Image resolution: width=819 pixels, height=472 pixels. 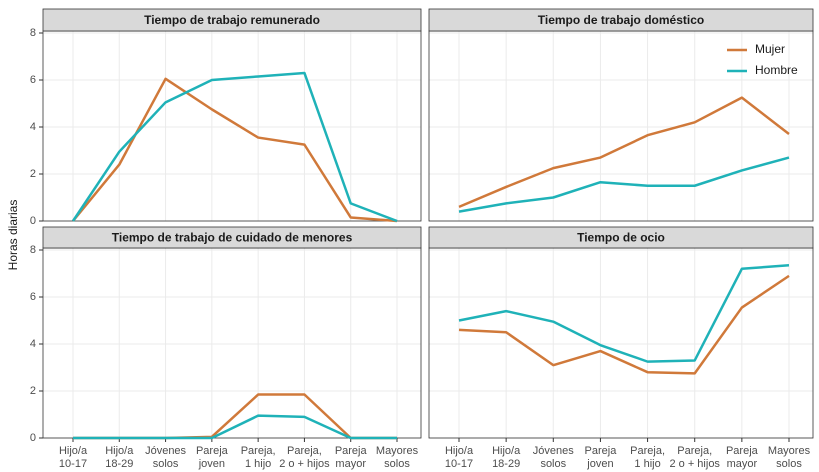 What do you see at coordinates (770, 49) in the screenshot?
I see `legend-label: Mujer` at bounding box center [770, 49].